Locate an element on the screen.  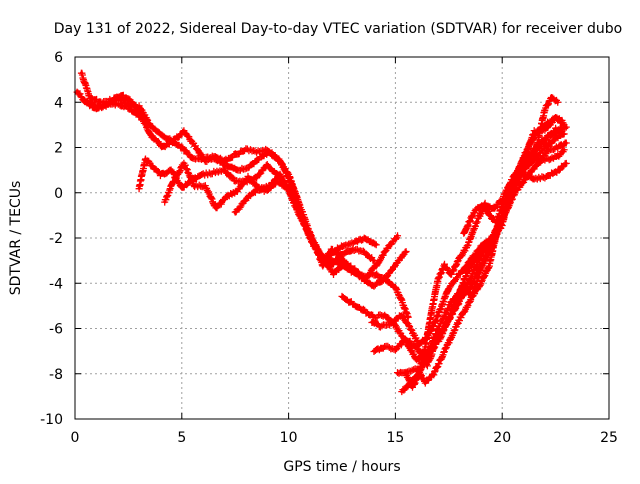
y-tick-label: -8 is located at coordinates (56, 375).